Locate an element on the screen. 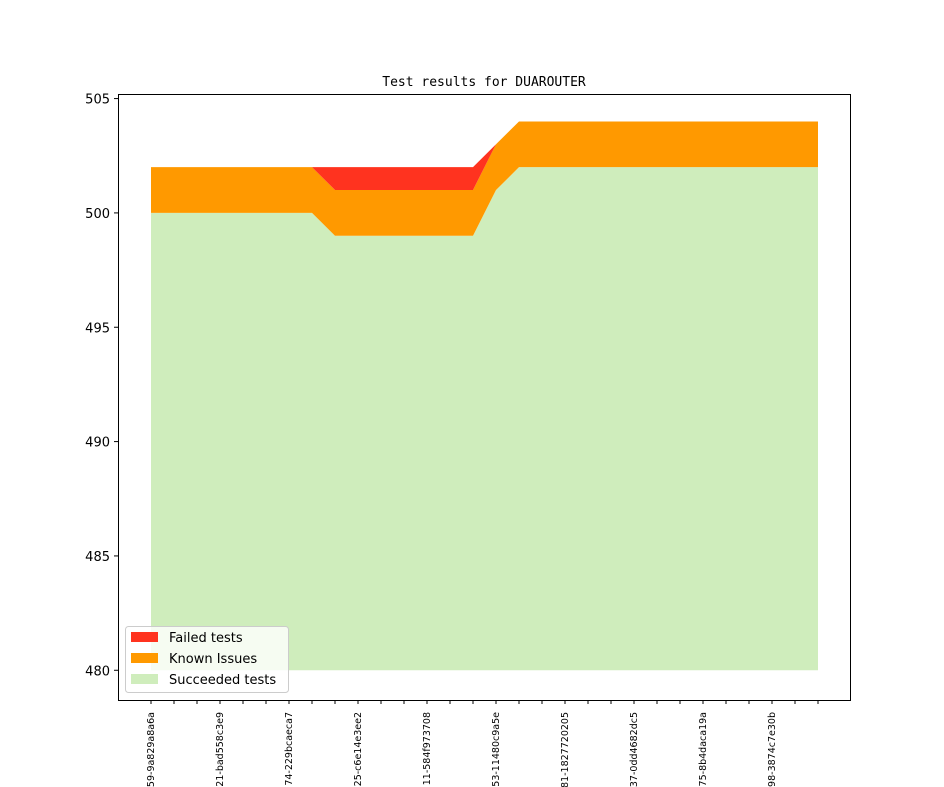 The width and height of the screenshot is (944, 787). y-tick-label: 495 is located at coordinates (97, 328).